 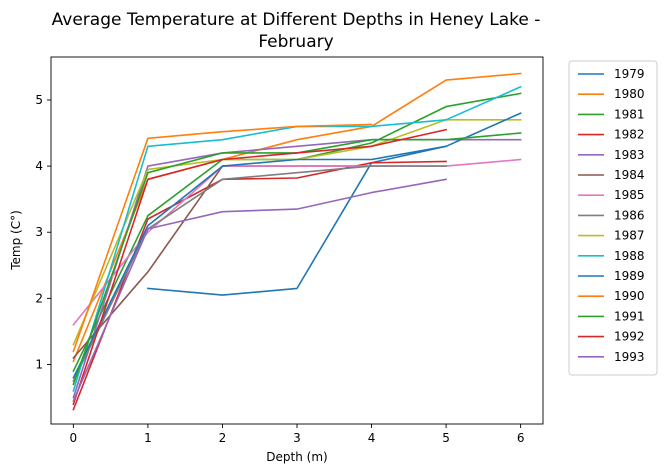 What do you see at coordinates (629, 114) in the screenshot?
I see `legend-label-1981: 1981` at bounding box center [629, 114].